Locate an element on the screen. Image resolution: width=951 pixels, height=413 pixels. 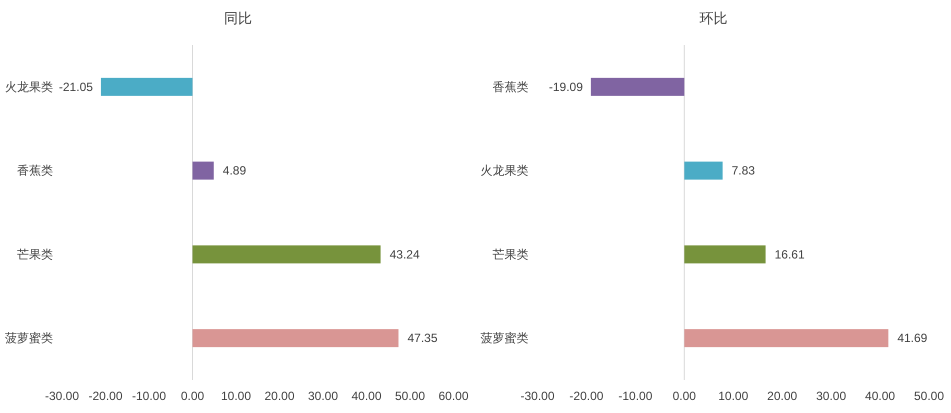
data-label: 43.24 is located at coordinates (405, 254).